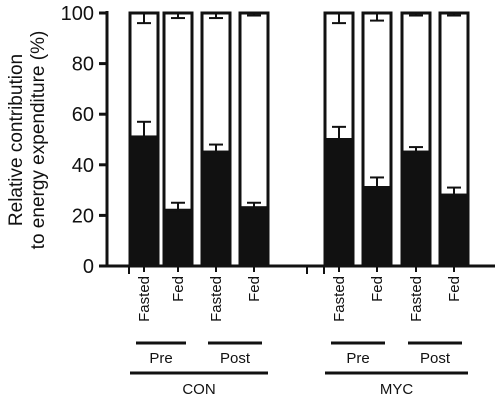 This screenshot has width=500, height=403. What do you see at coordinates (83, 65) in the screenshot?
I see `y-tick-label: 80` at bounding box center [83, 65].